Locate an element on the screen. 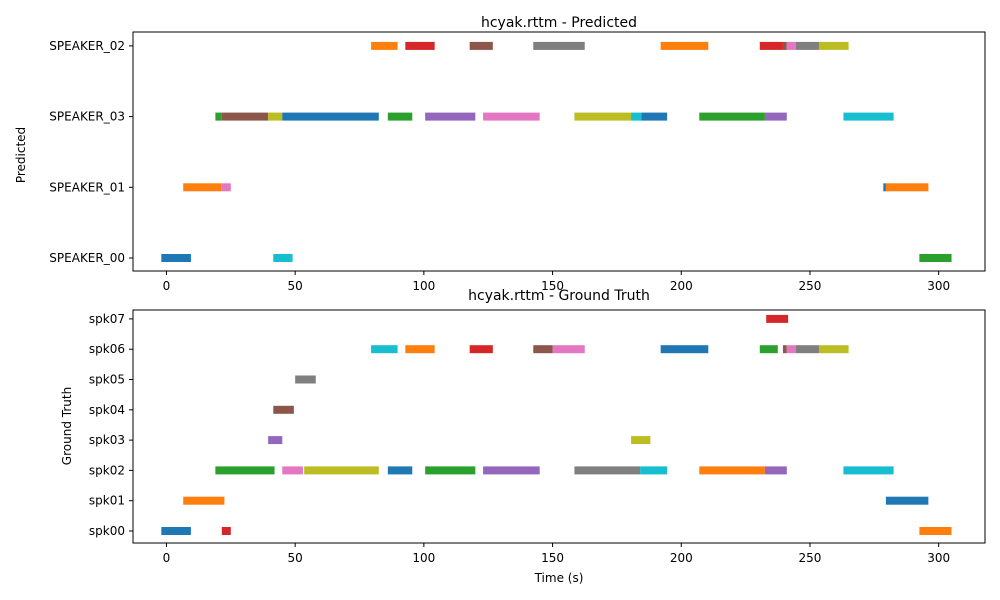 The height and width of the screenshot is (600, 1000). predicted-x-tick-label: 0 is located at coordinates (167, 286).